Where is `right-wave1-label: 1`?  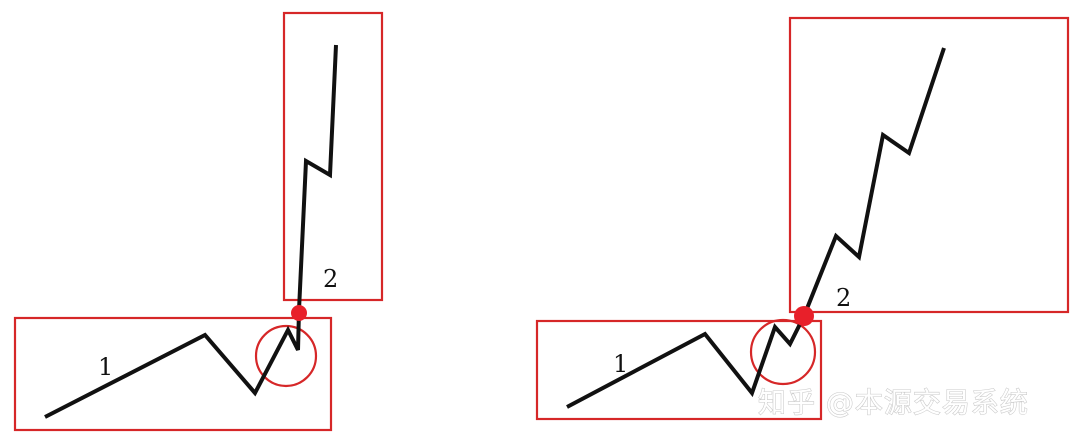
right-wave1-label: 1 is located at coordinates (620, 364).